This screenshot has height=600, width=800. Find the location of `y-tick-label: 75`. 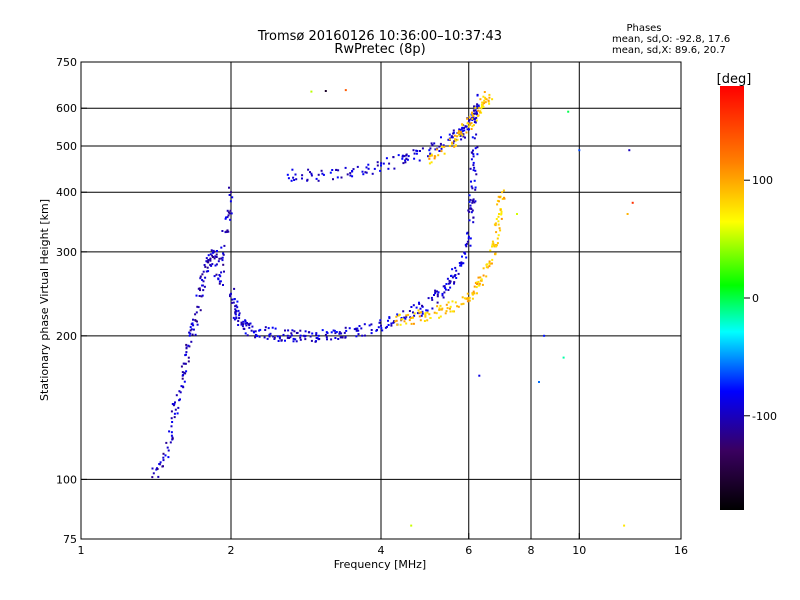

y-tick-label: 75 is located at coordinates (70, 539).